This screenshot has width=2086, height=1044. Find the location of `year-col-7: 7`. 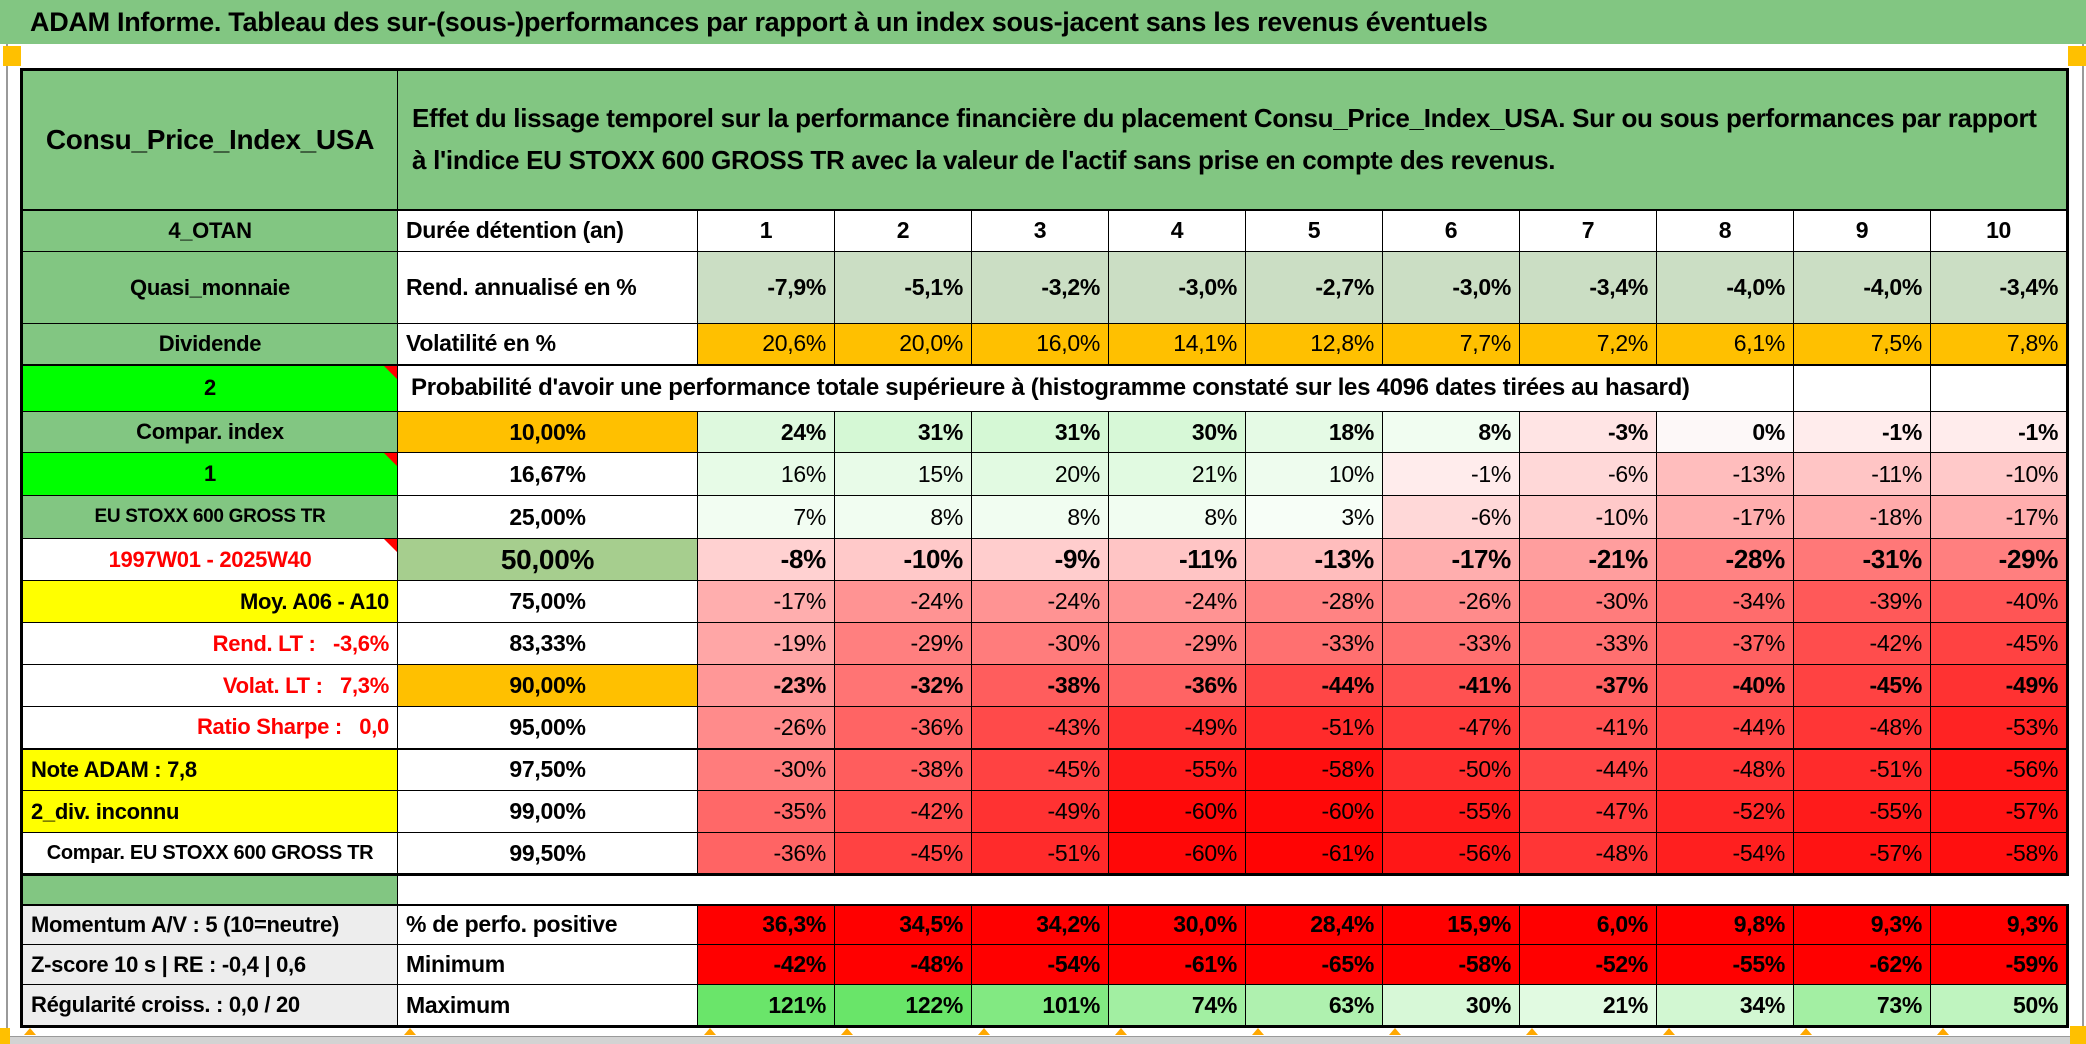

year-col-7: 7 is located at coordinates (1588, 230).